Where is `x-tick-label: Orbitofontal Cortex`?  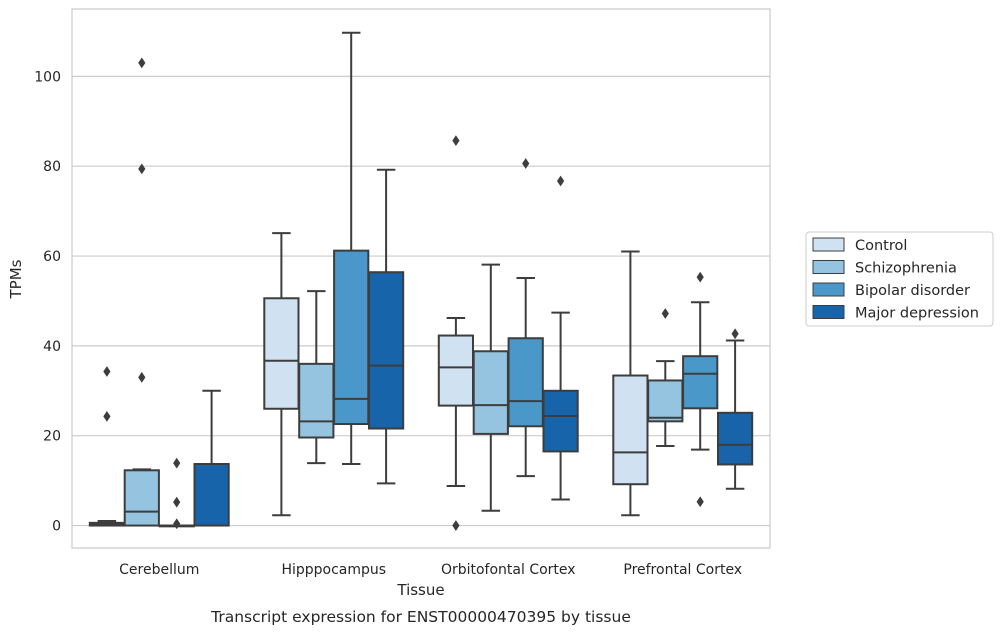 x-tick-label: Orbitofontal Cortex is located at coordinates (508, 570).